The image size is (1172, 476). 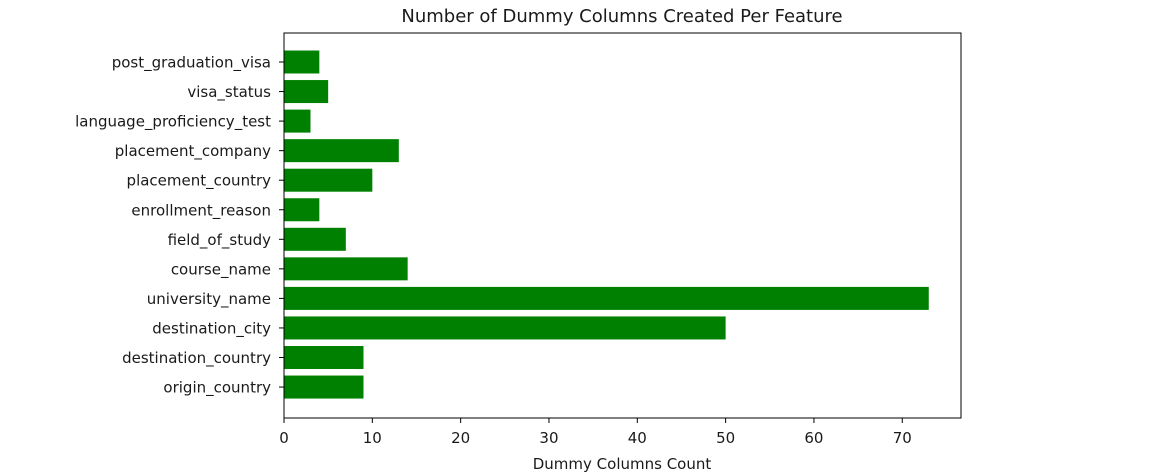 I want to click on y-tick-label: visa_status, so click(x=229, y=92).